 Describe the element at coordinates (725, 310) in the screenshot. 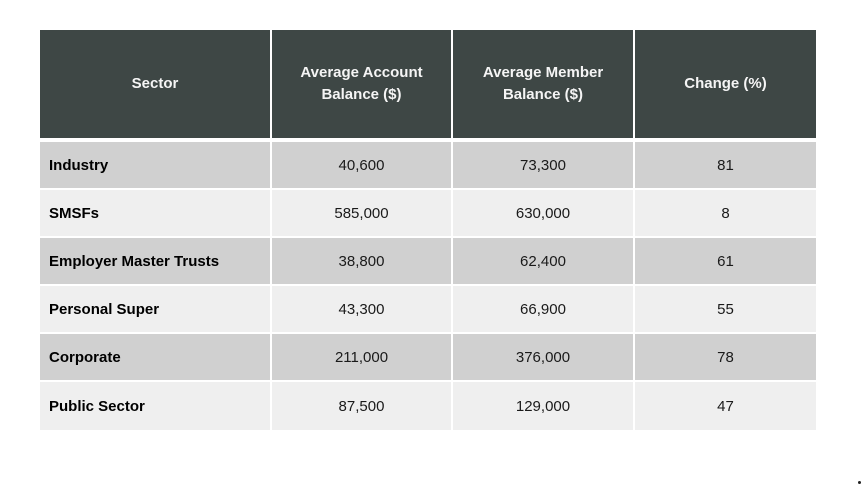

I see `change-pct-cell: 55` at that location.